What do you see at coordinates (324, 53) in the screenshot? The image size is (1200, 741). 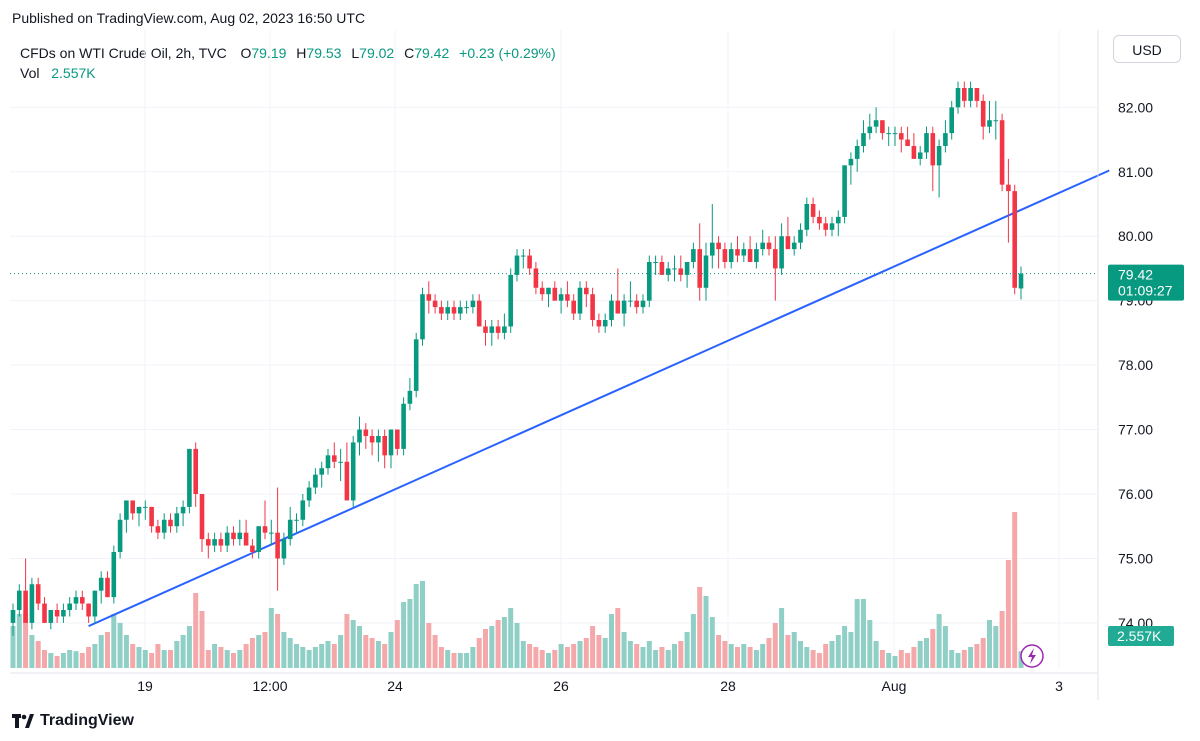 I see `high-value: 79.53` at bounding box center [324, 53].